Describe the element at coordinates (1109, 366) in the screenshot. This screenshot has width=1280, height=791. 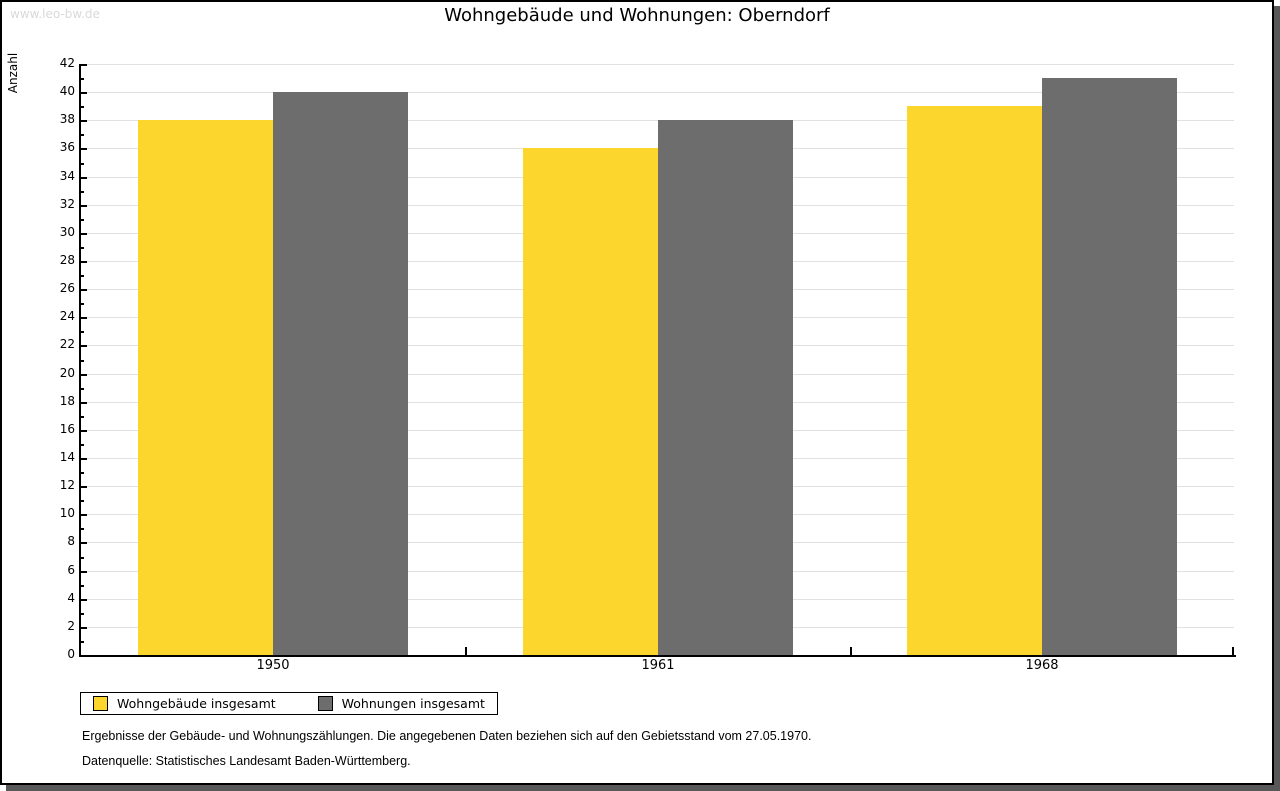
I see `bar-wohnungen-1968` at that location.